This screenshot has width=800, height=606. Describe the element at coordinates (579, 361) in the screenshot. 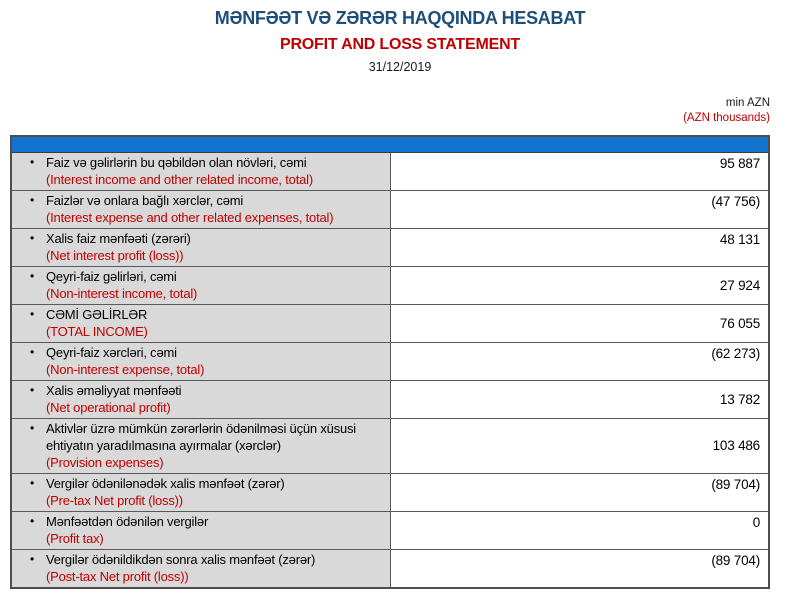

I see `row-value: (62 273)` at that location.